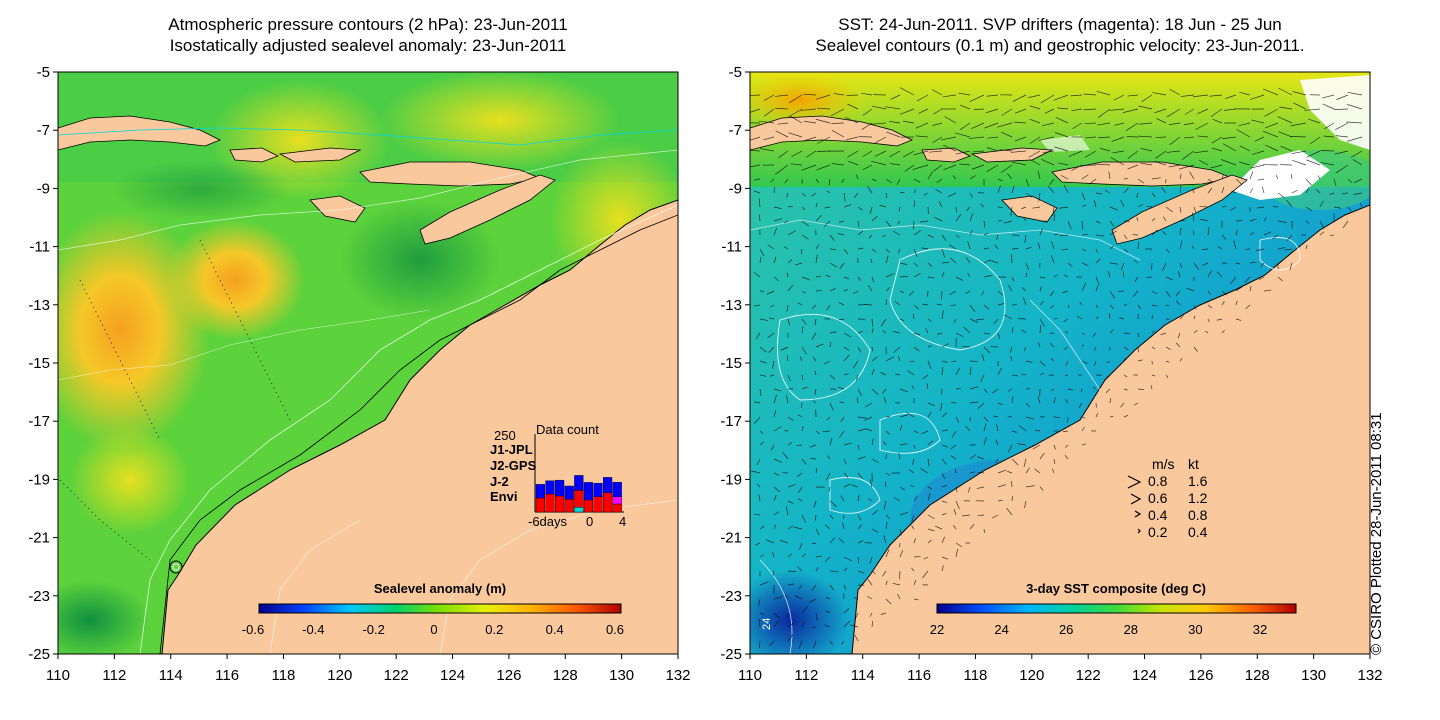 The width and height of the screenshot is (1440, 720). What do you see at coordinates (440, 608) in the screenshot?
I see `left-colorbar-ramp` at bounding box center [440, 608].